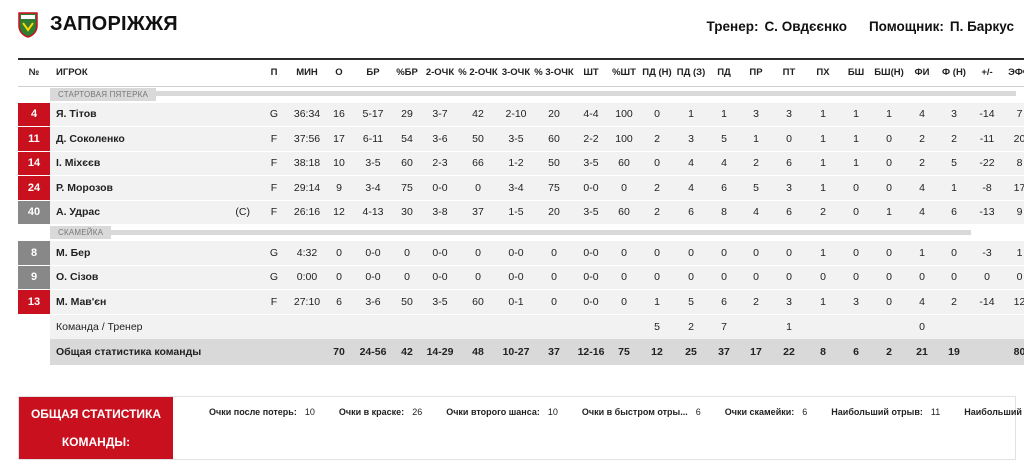  I want to click on stat-cell: 3-6, so click(373, 302).